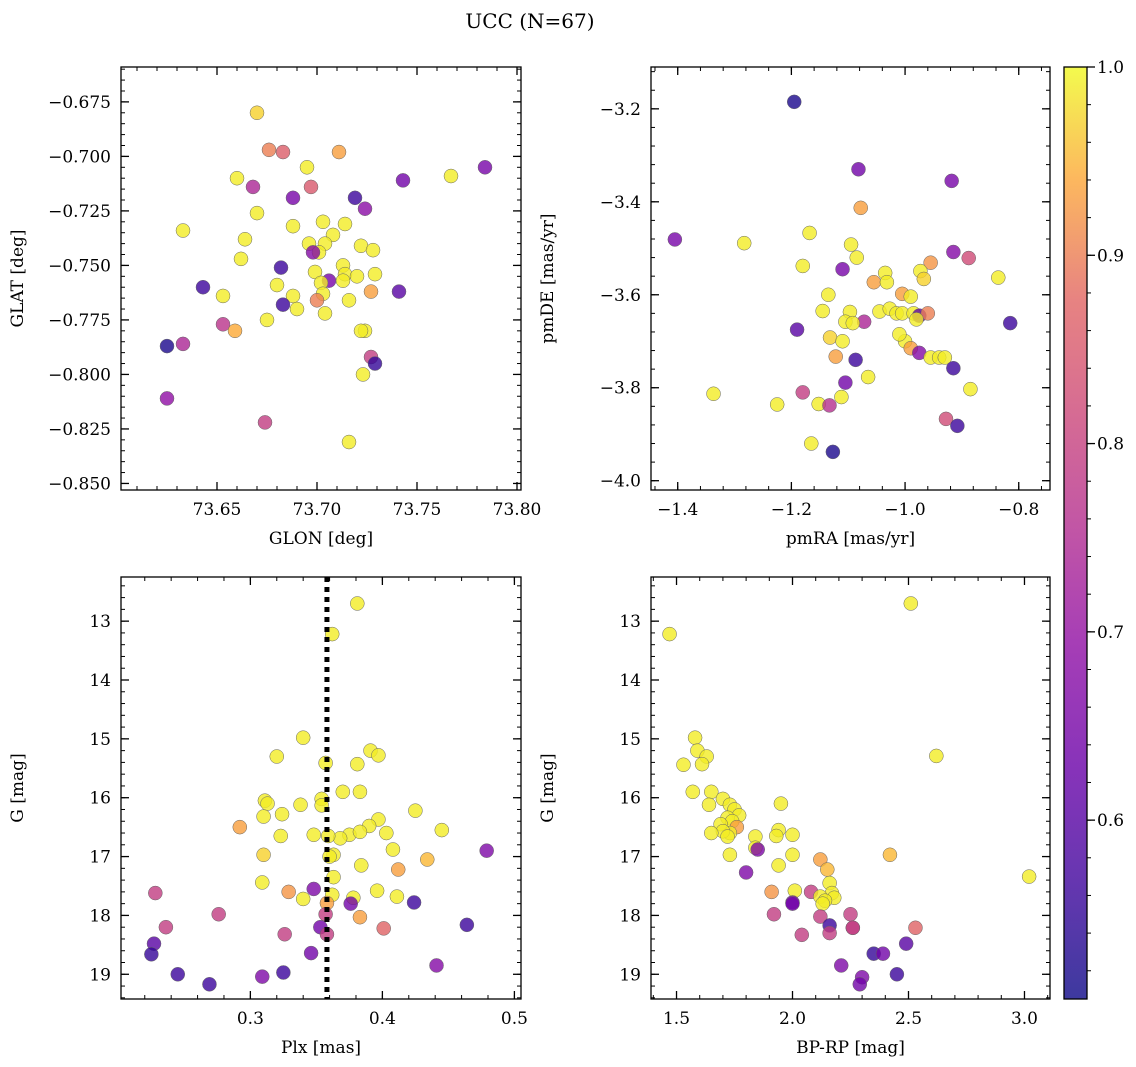 The height and width of the screenshot is (1067, 1136). Describe the element at coordinates (79, 484) in the screenshot. I see `y-tick-label: −0.850` at that location.